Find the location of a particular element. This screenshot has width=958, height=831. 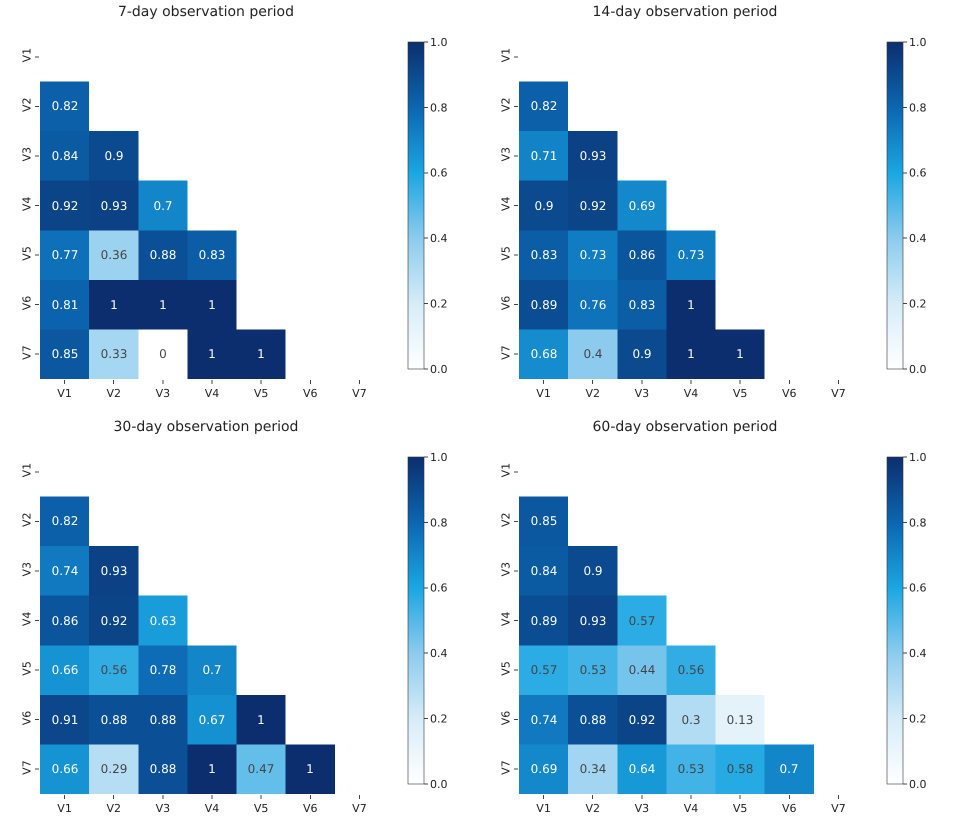

chart-title: 30-day observation period is located at coordinates (206, 427).